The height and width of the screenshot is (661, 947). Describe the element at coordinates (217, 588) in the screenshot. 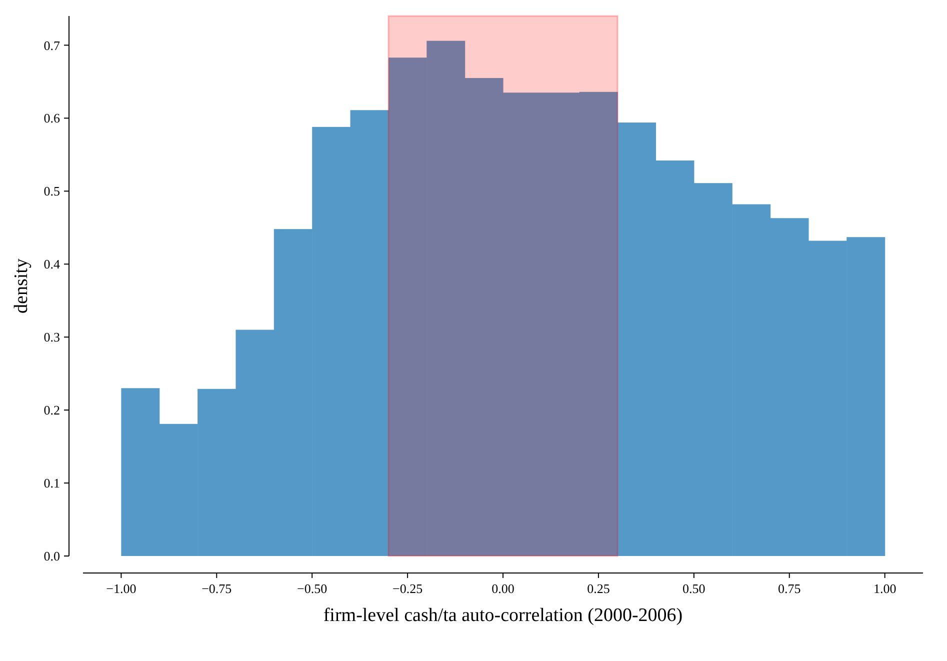

I see `x-tick-label: −0.75` at that location.